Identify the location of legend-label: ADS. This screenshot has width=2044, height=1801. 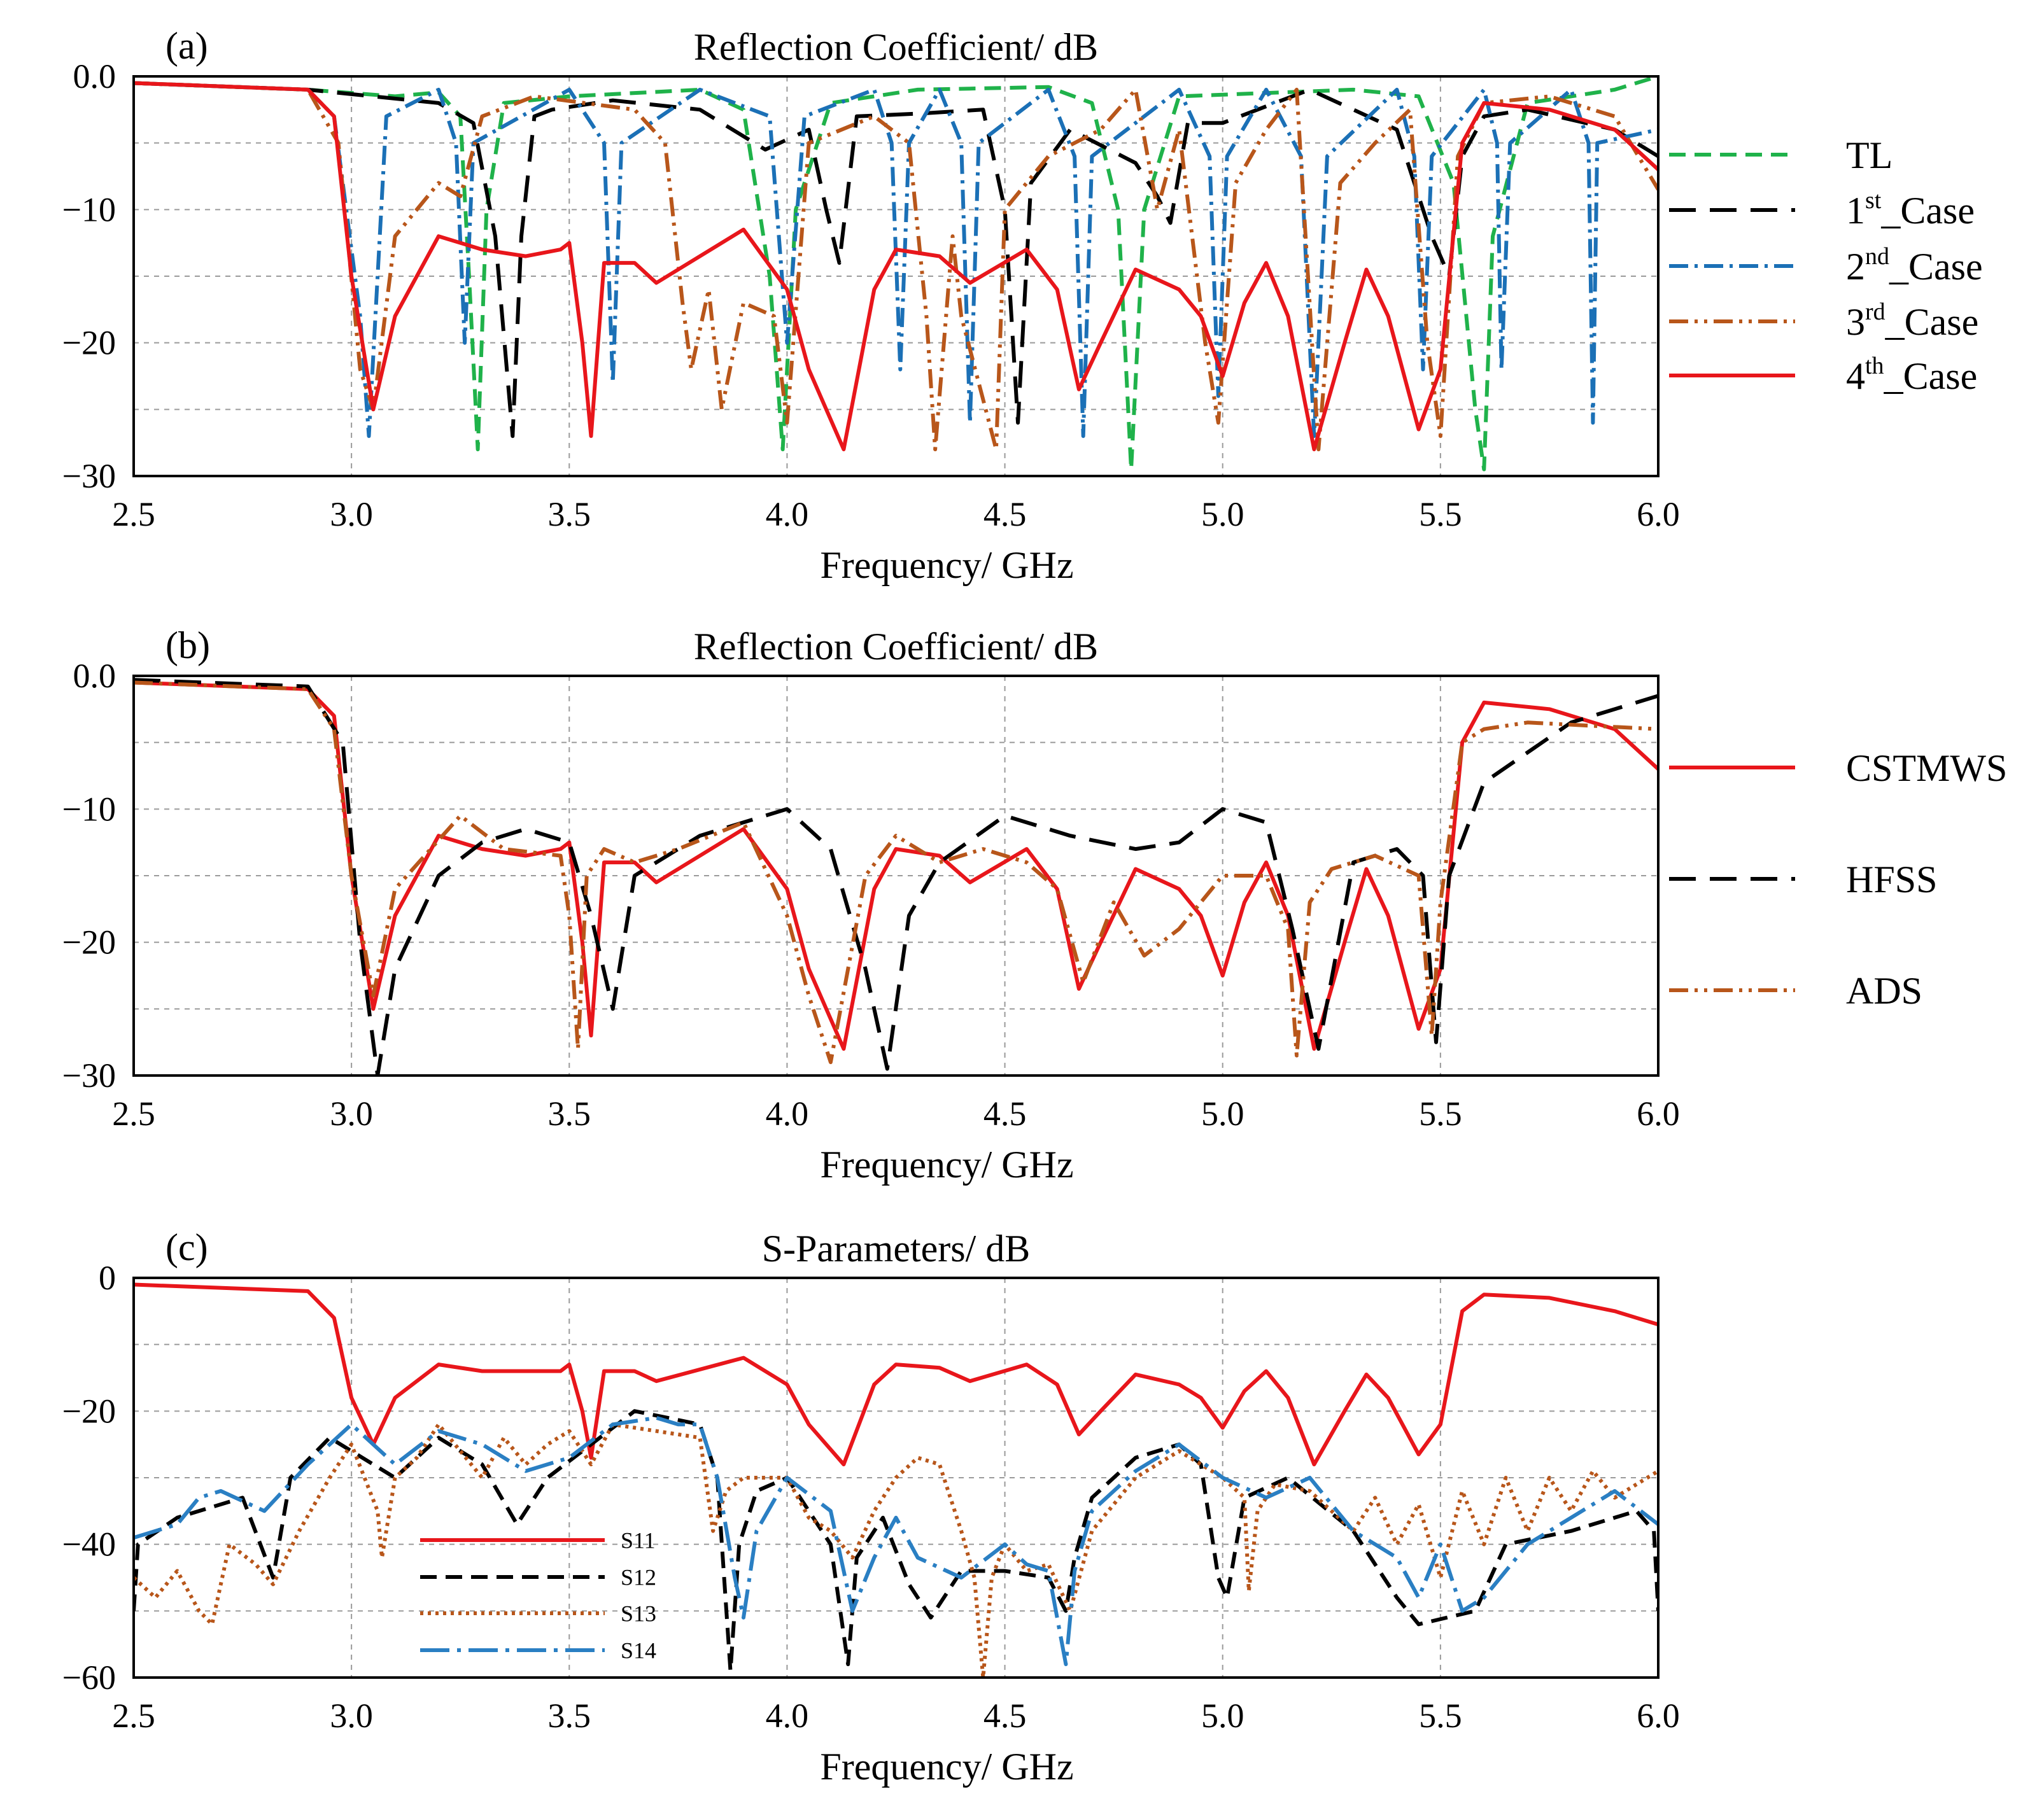
(1884, 991).